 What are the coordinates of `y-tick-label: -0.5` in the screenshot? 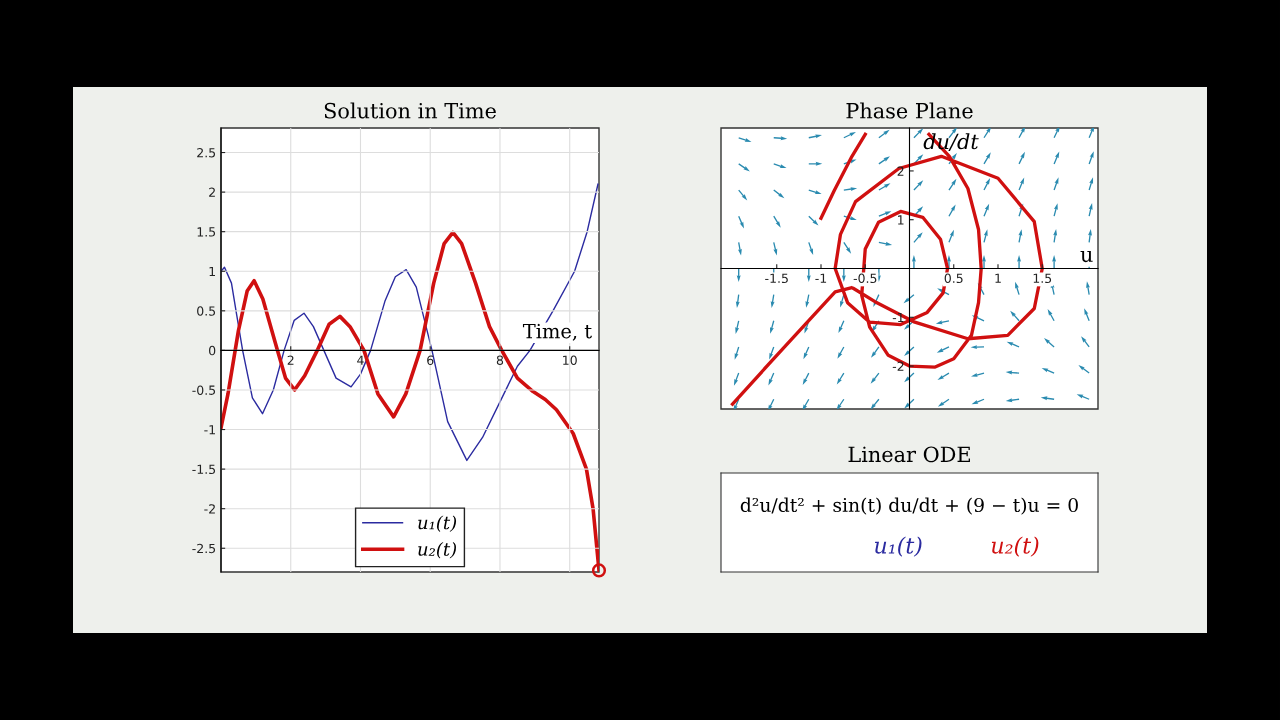 It's located at (204, 390).